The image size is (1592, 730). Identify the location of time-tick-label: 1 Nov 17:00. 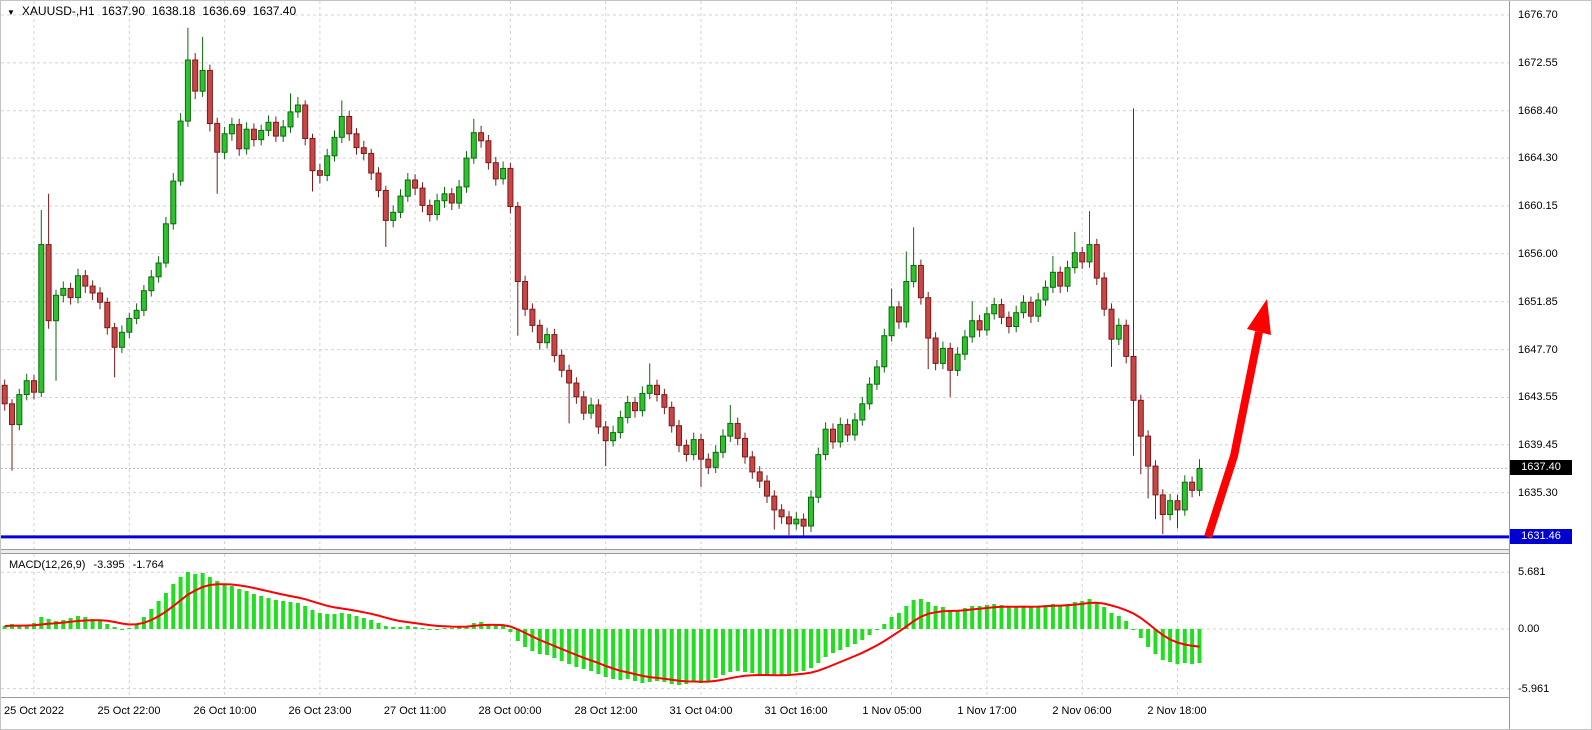
(987, 711).